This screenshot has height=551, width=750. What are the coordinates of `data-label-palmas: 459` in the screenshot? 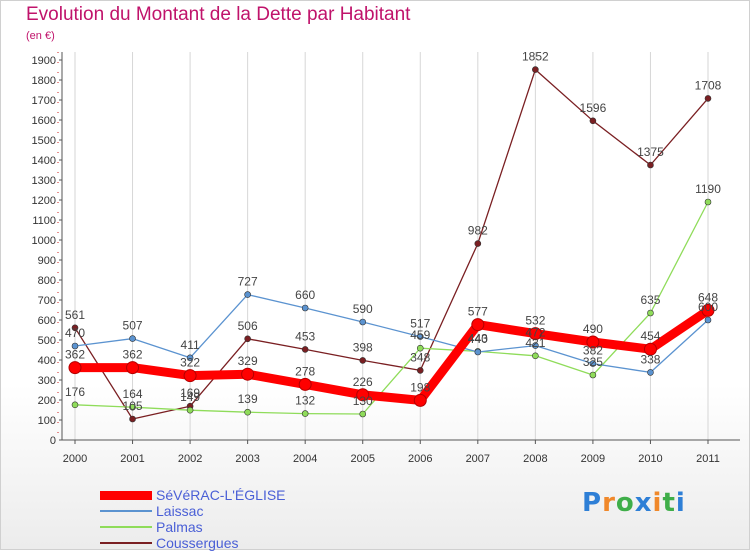 It's located at (420, 335).